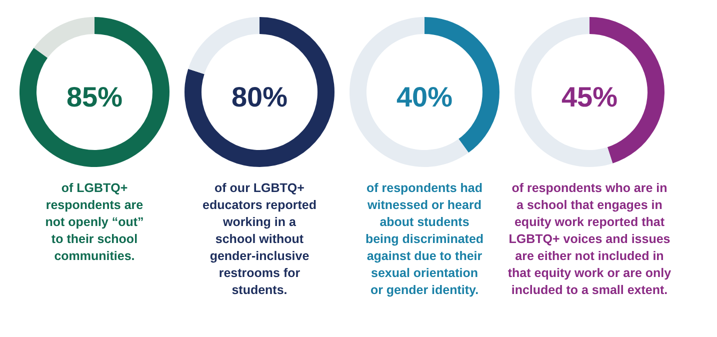 The width and height of the screenshot is (717, 337). What do you see at coordinates (259, 97) in the screenshot?
I see `text: 80%` at bounding box center [259, 97].